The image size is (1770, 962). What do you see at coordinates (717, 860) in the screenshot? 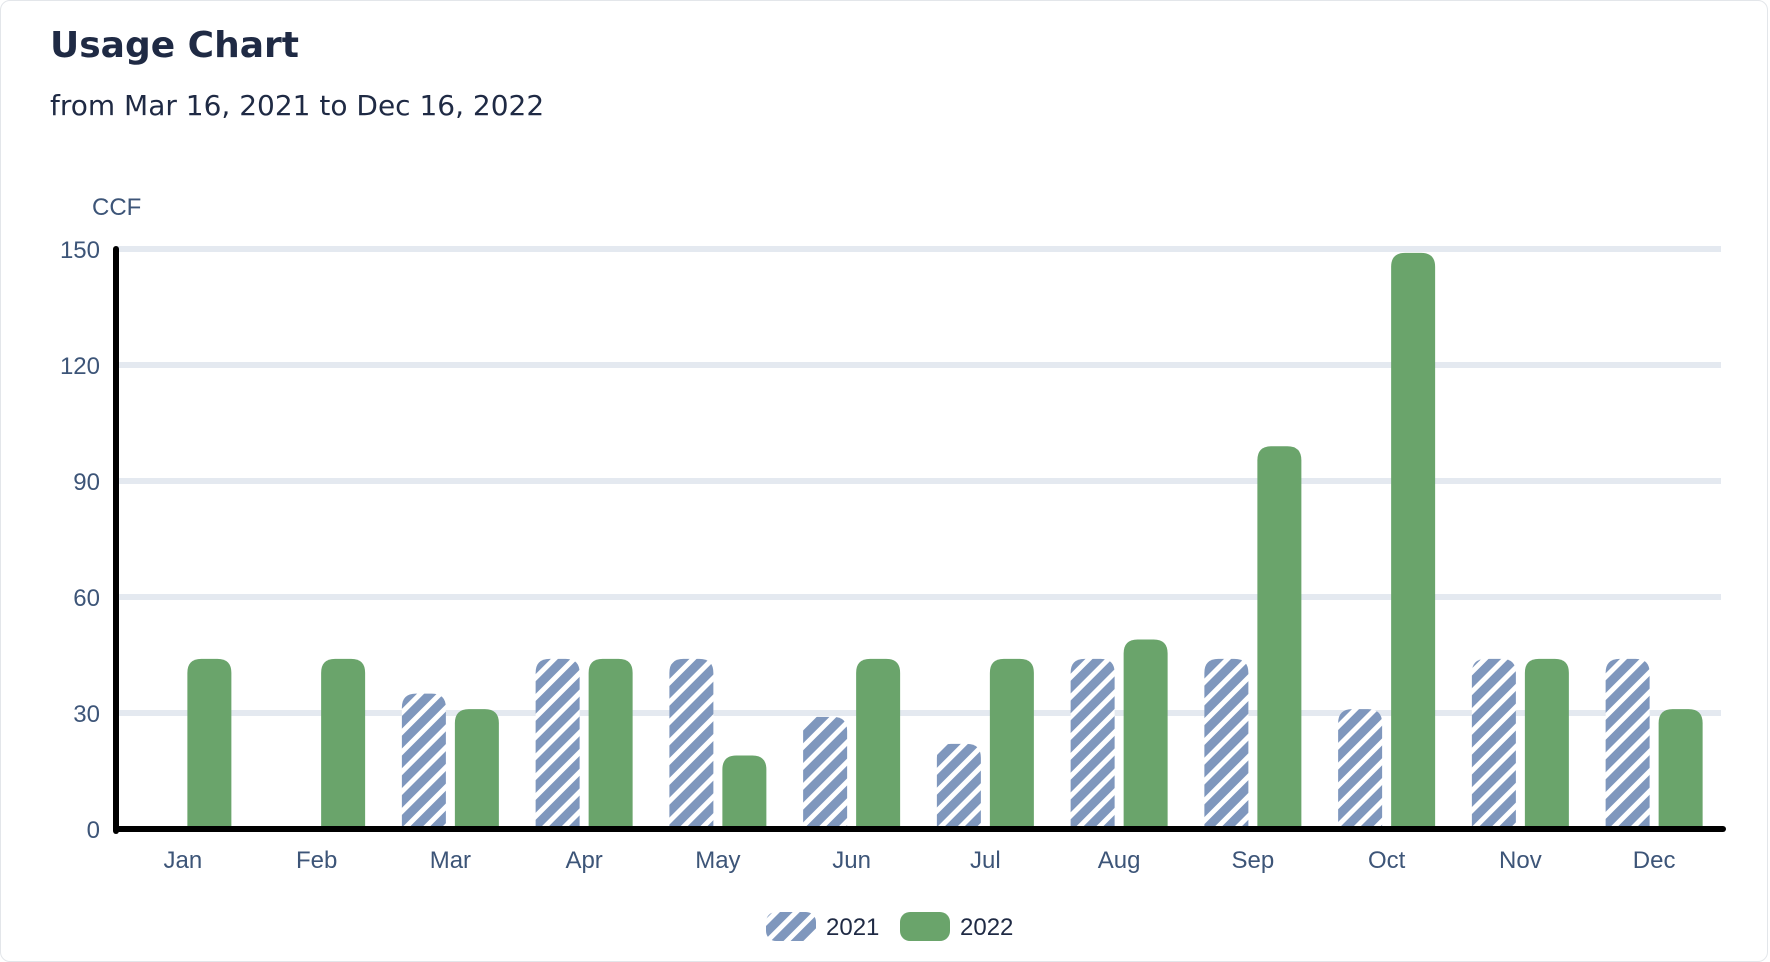
I see `x-tick-label: May` at bounding box center [717, 860].